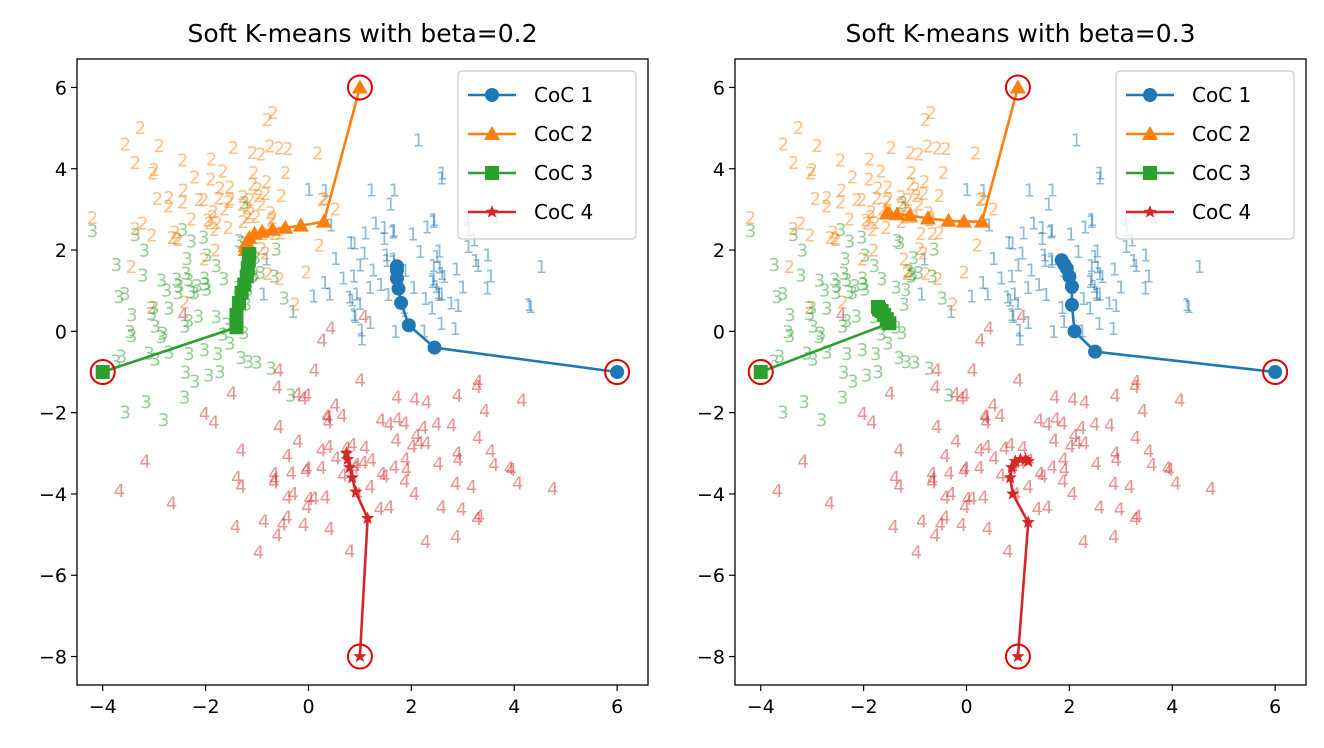 The width and height of the screenshot is (1324, 748). What do you see at coordinates (492, 95) in the screenshot?
I see `legend-marker` at bounding box center [492, 95].